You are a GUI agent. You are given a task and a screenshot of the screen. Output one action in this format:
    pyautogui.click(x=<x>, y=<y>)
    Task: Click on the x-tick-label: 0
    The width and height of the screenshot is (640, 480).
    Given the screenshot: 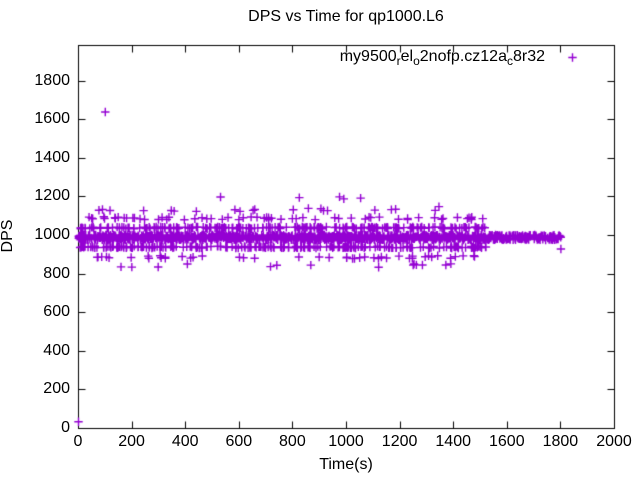 What is the action you would take?
    pyautogui.click(x=78, y=441)
    